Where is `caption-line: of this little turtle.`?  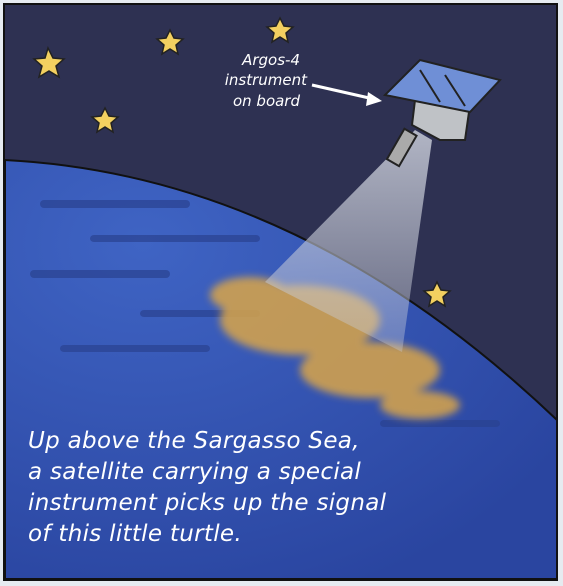 caption-line: of this little turtle. is located at coordinates (135, 534).